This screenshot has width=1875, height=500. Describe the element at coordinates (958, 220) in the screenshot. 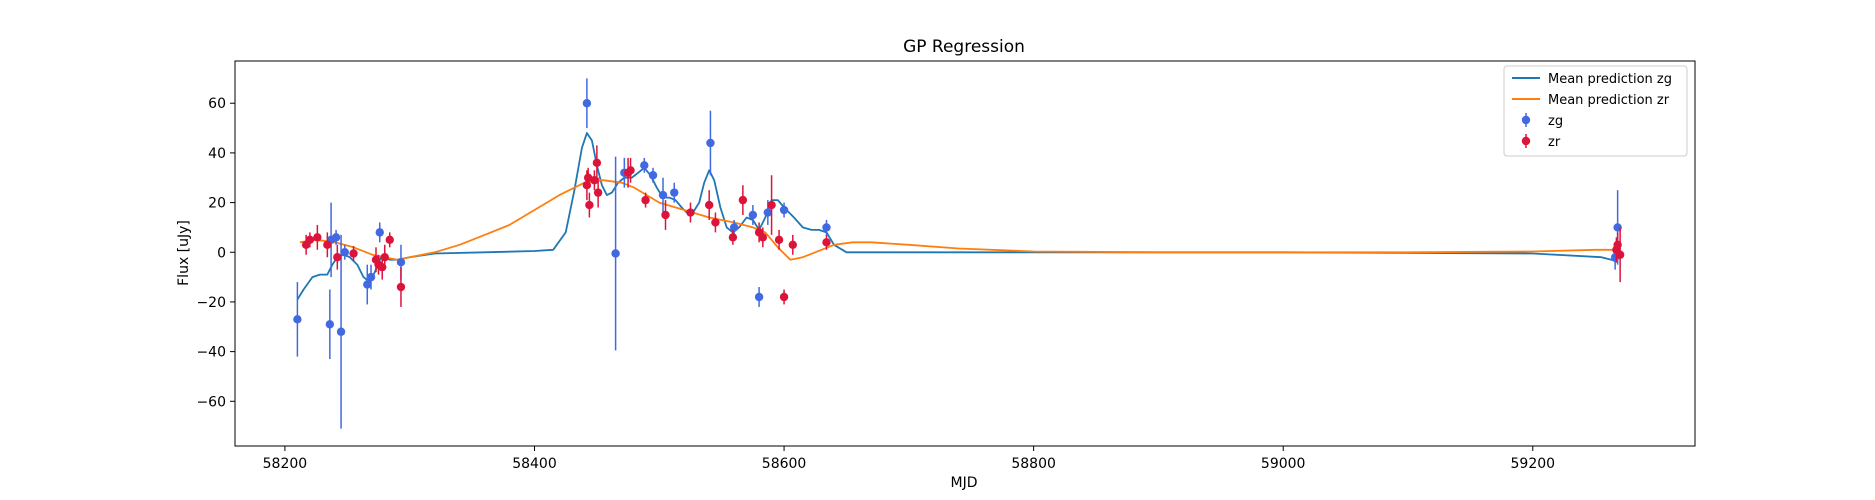

I see `mean-prediction-zr-line` at that location.